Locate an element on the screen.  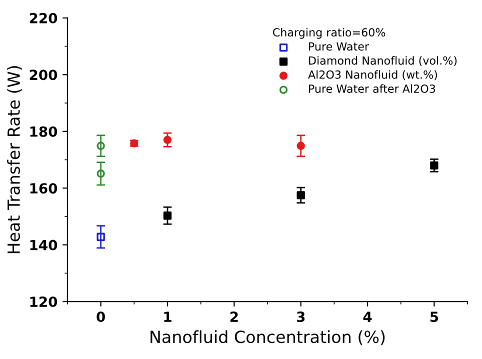
legend-title: Charging ratio=60% is located at coordinates (329, 33).